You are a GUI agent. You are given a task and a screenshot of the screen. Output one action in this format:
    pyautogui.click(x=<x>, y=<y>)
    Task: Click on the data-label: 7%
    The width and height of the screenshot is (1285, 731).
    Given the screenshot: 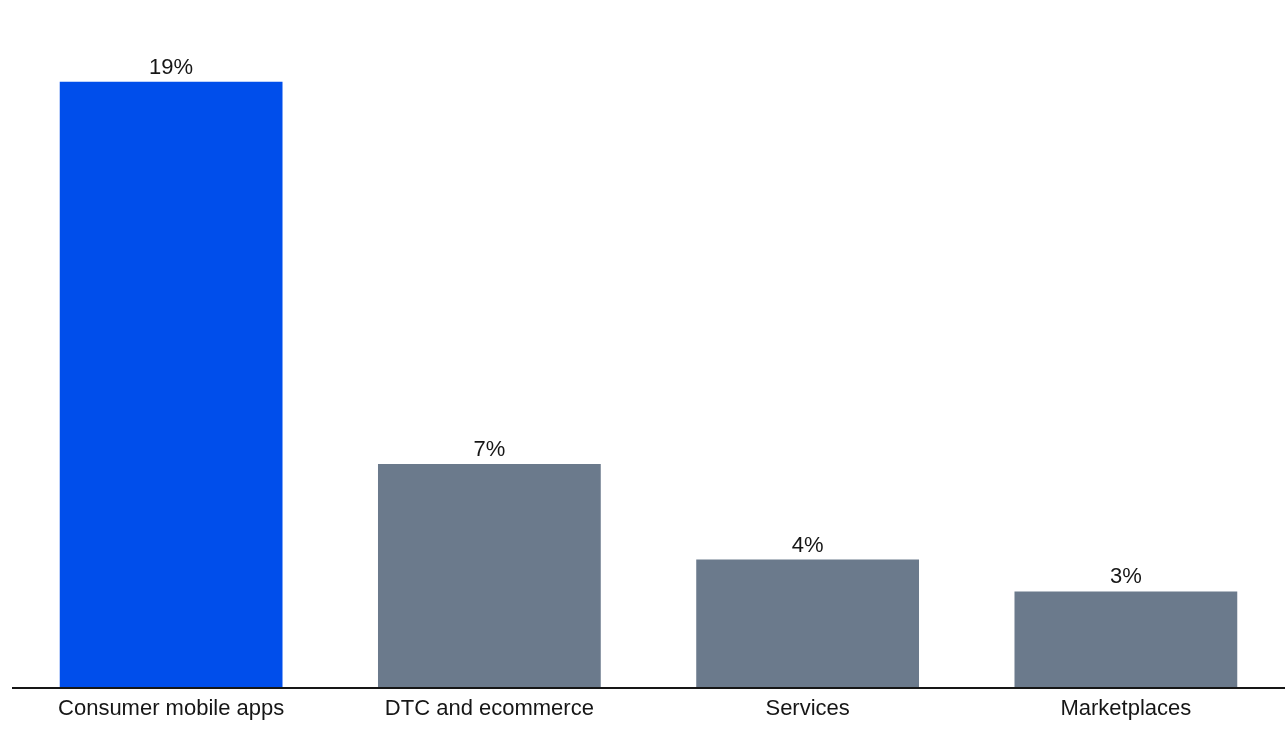 What is the action you would take?
    pyautogui.click(x=489, y=449)
    